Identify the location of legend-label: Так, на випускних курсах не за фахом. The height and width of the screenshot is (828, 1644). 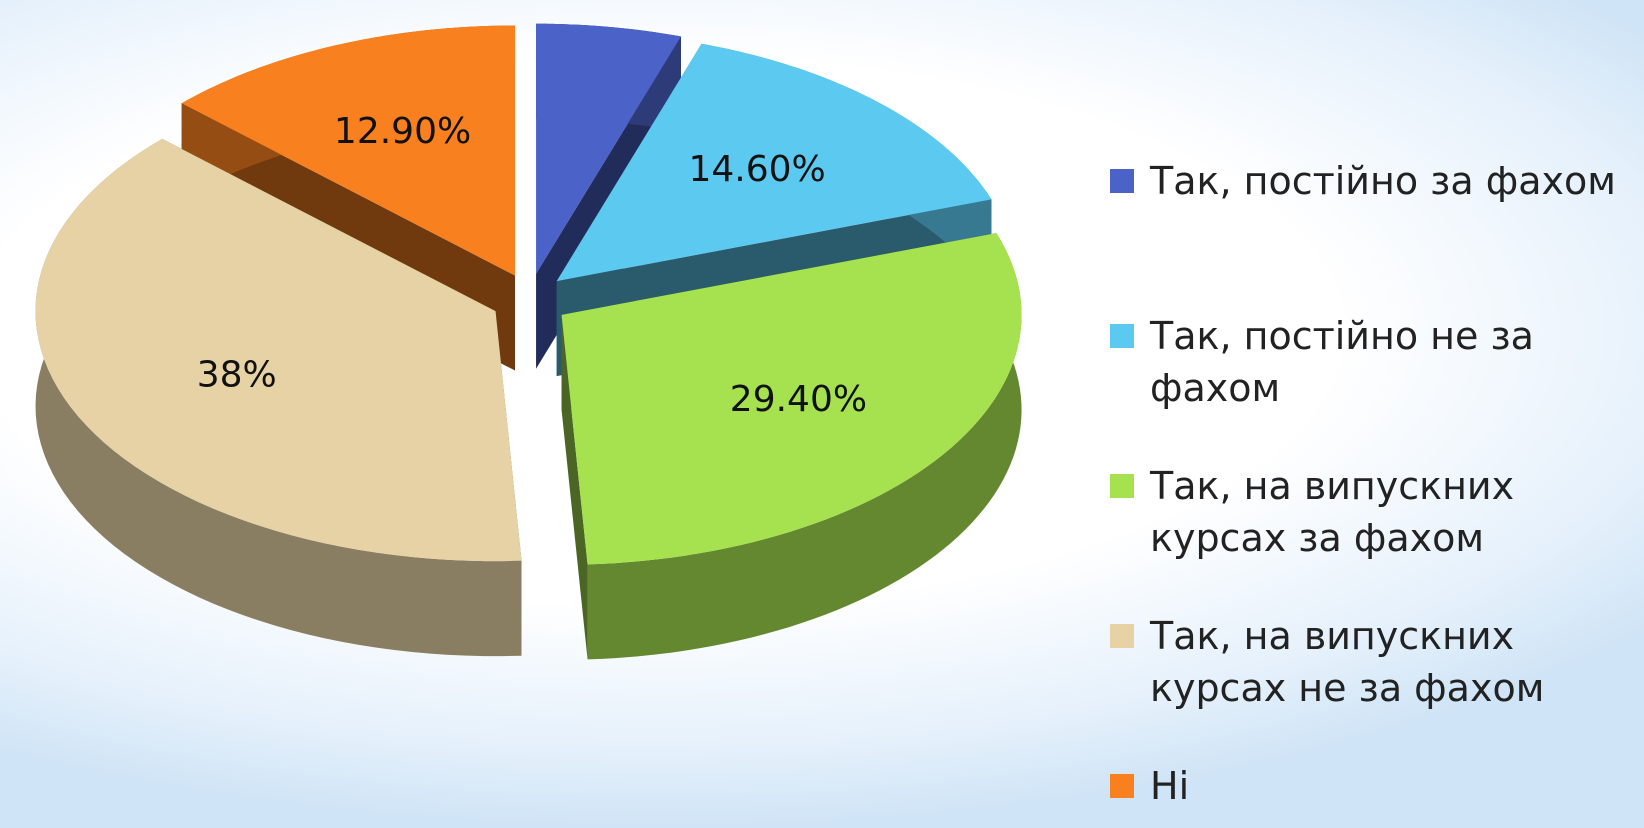
(1347, 662).